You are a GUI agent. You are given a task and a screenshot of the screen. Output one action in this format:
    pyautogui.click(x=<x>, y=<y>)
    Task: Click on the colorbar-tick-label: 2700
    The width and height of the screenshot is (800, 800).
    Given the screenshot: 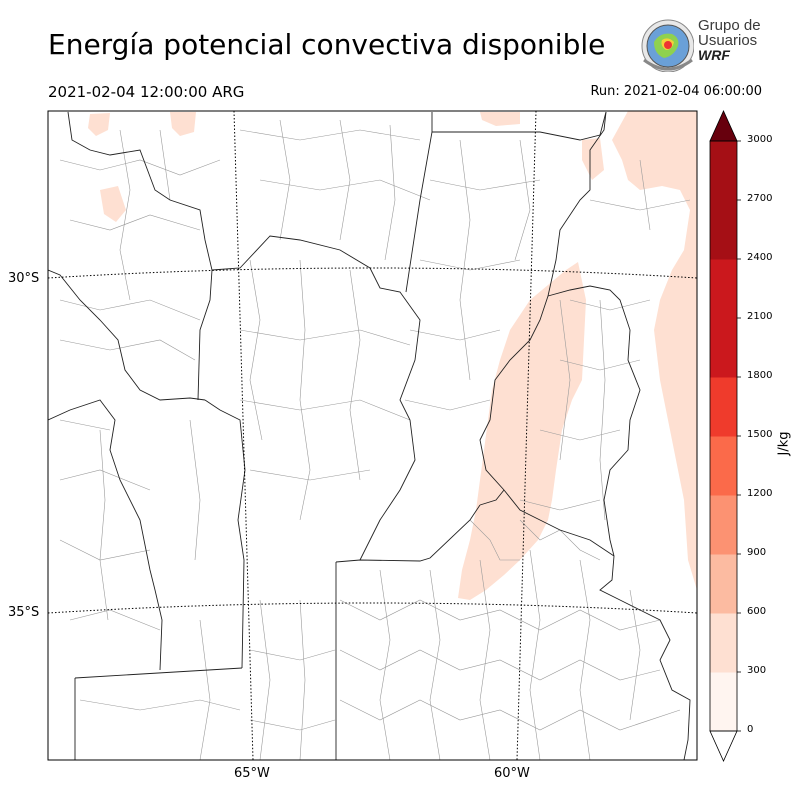 What is the action you would take?
    pyautogui.click(x=760, y=198)
    